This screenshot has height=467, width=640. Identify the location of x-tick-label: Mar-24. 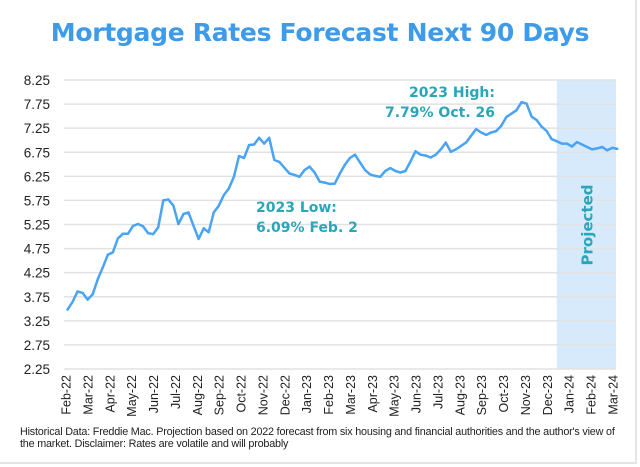
(614, 395).